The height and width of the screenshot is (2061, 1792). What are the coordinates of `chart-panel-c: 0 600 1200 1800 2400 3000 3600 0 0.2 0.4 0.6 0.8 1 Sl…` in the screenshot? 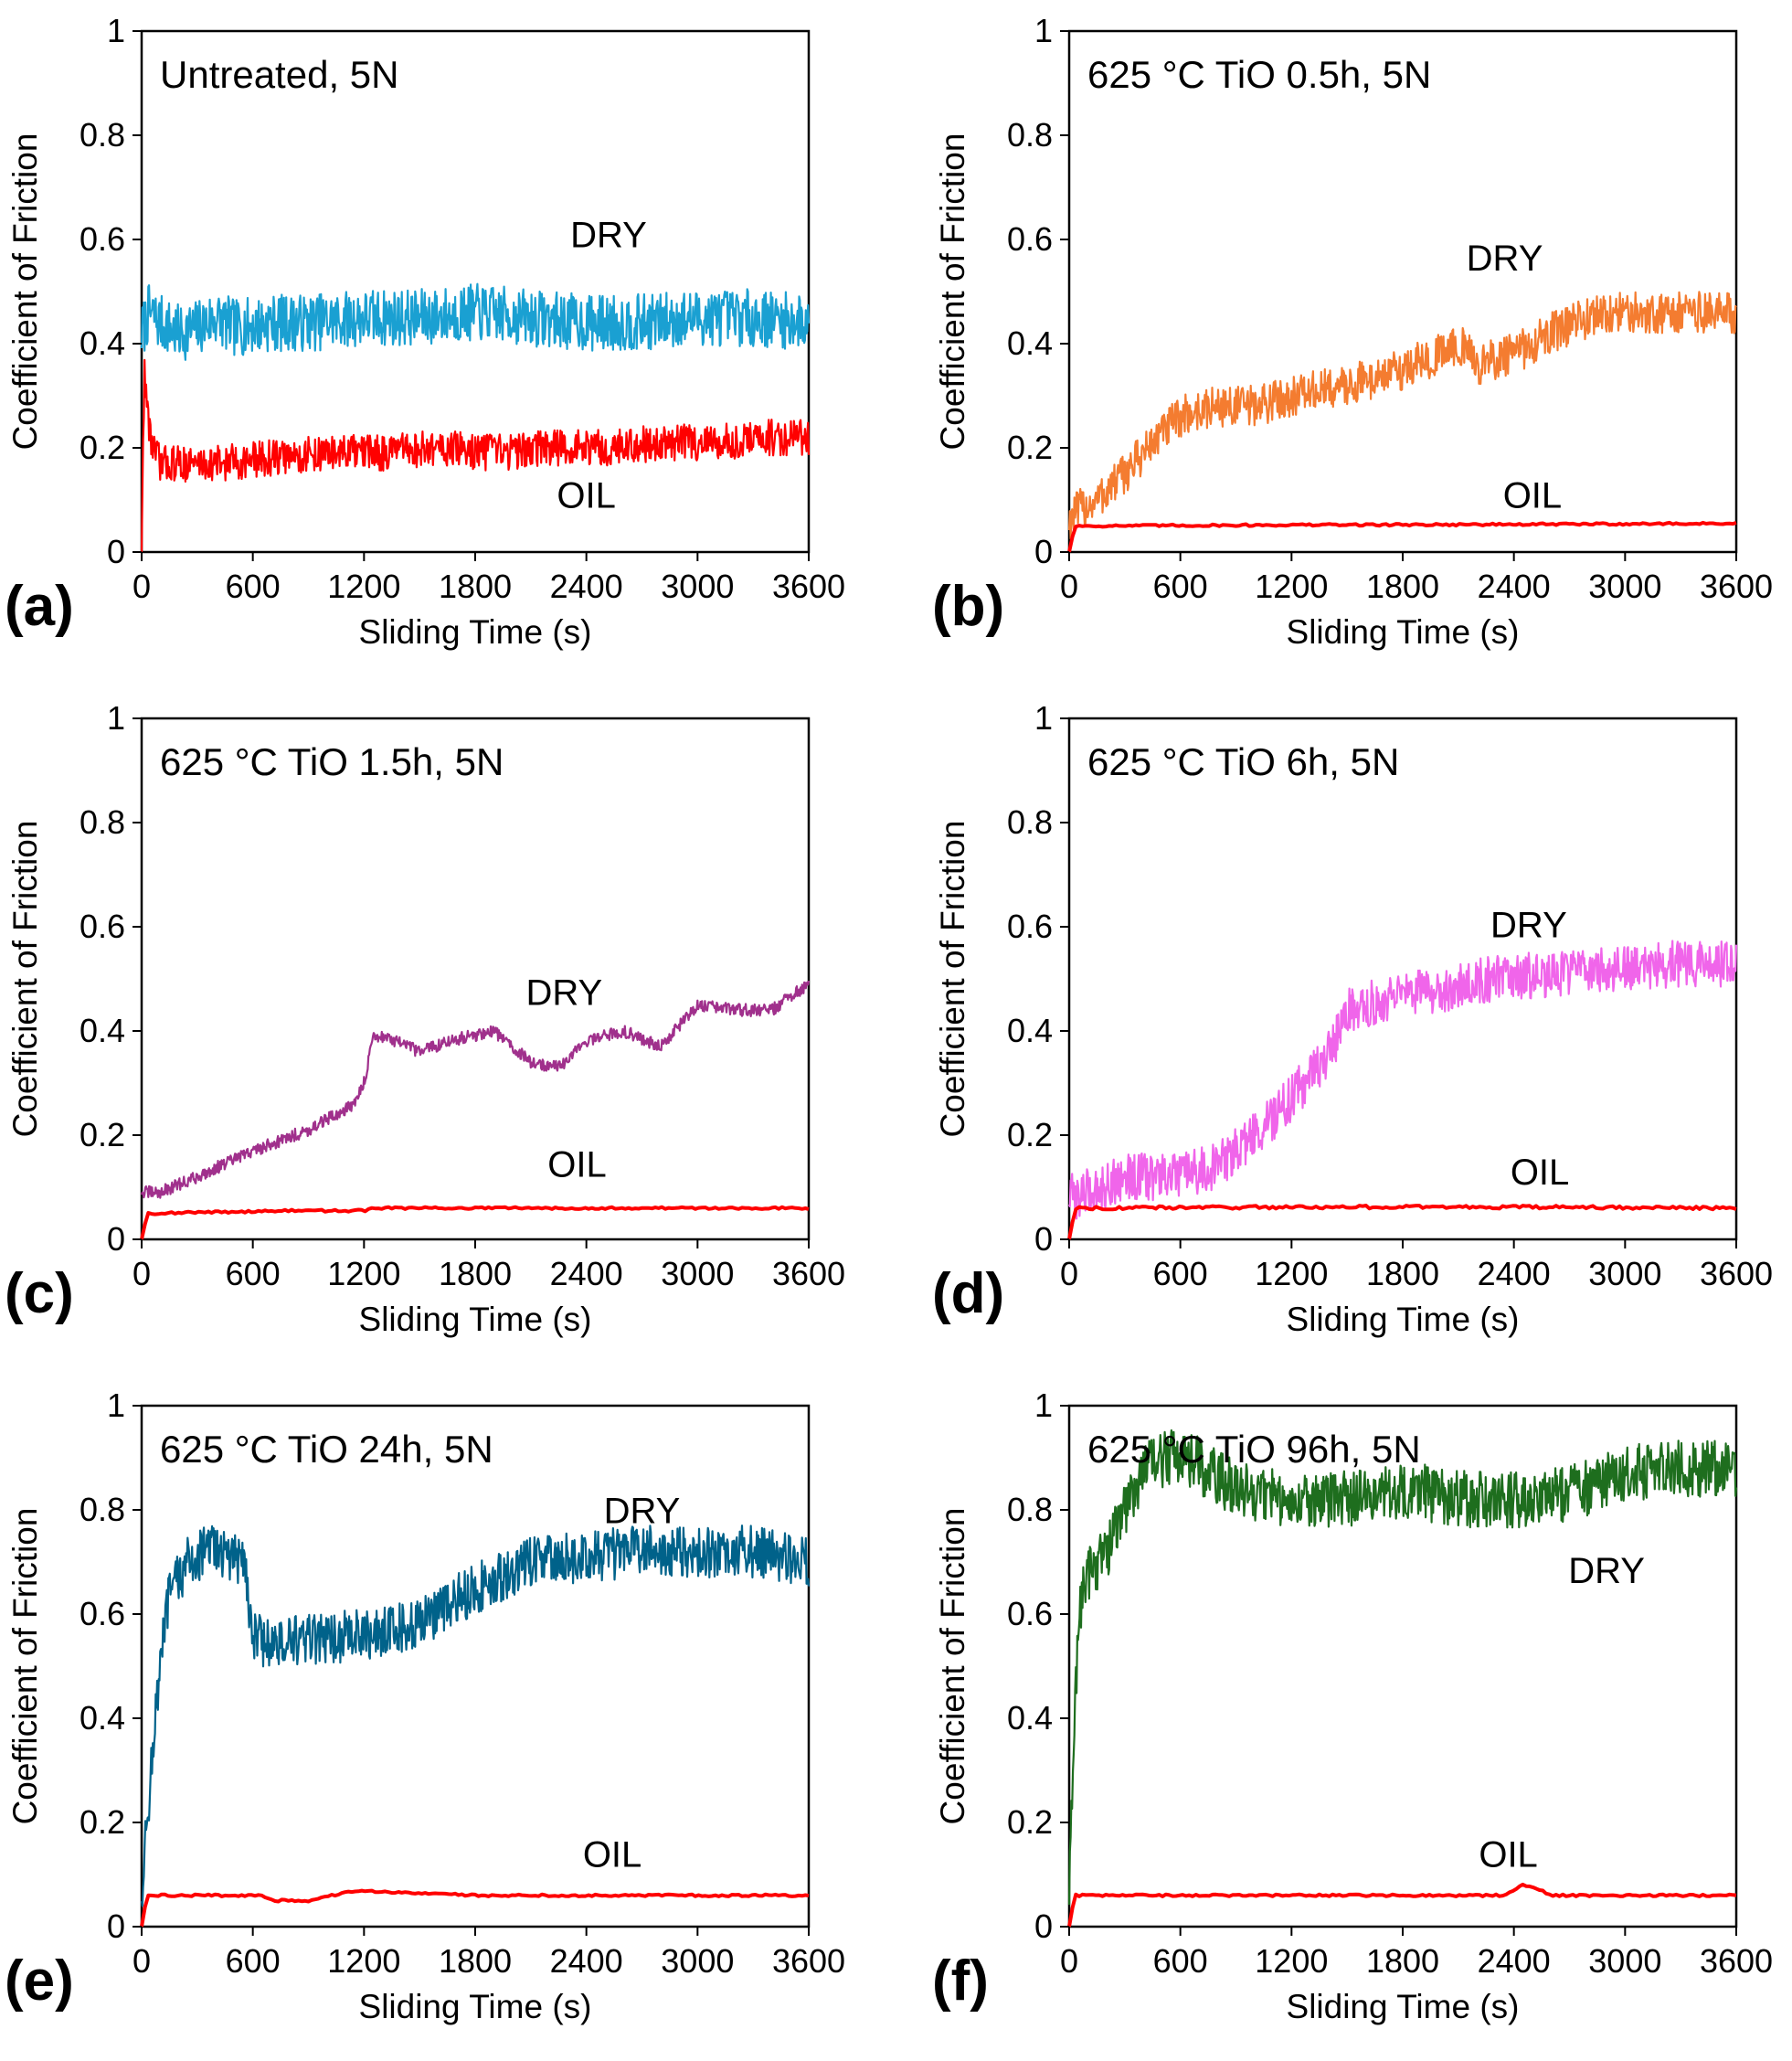 It's located at (425, 1018).